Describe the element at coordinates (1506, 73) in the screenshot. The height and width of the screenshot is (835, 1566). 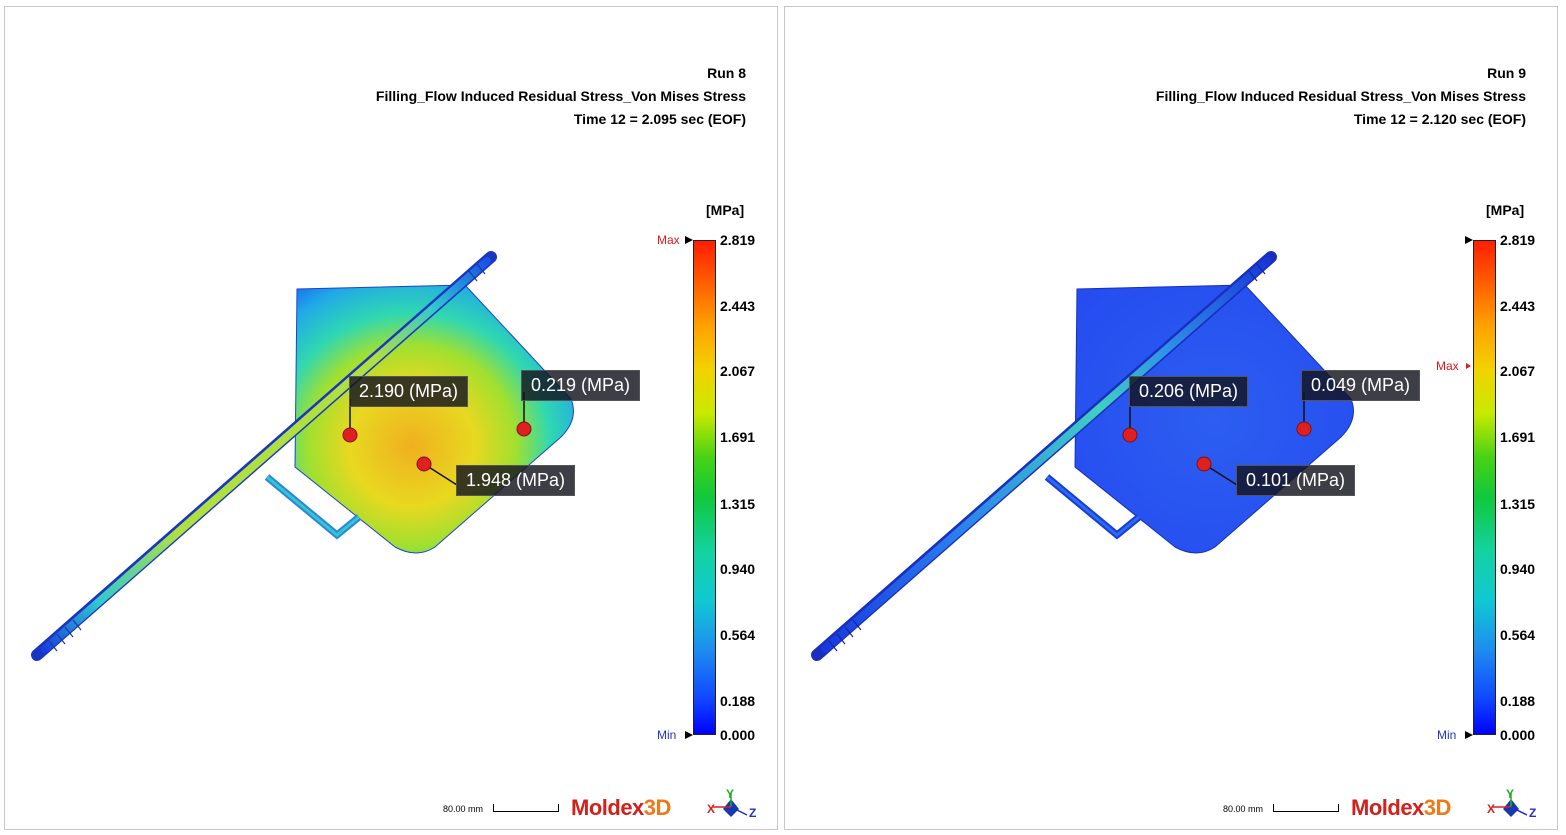
I see `run-title: Run 9` at that location.